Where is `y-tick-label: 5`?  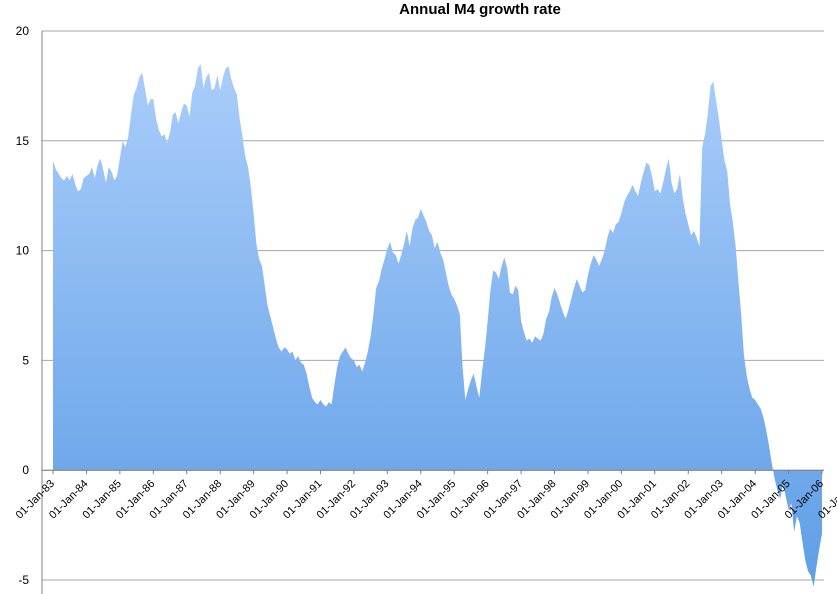 y-tick-label: 5 is located at coordinates (25, 360).